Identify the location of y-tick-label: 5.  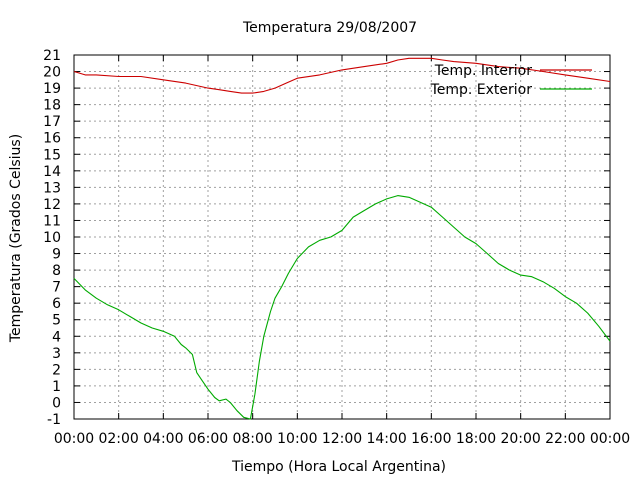
(56, 321).